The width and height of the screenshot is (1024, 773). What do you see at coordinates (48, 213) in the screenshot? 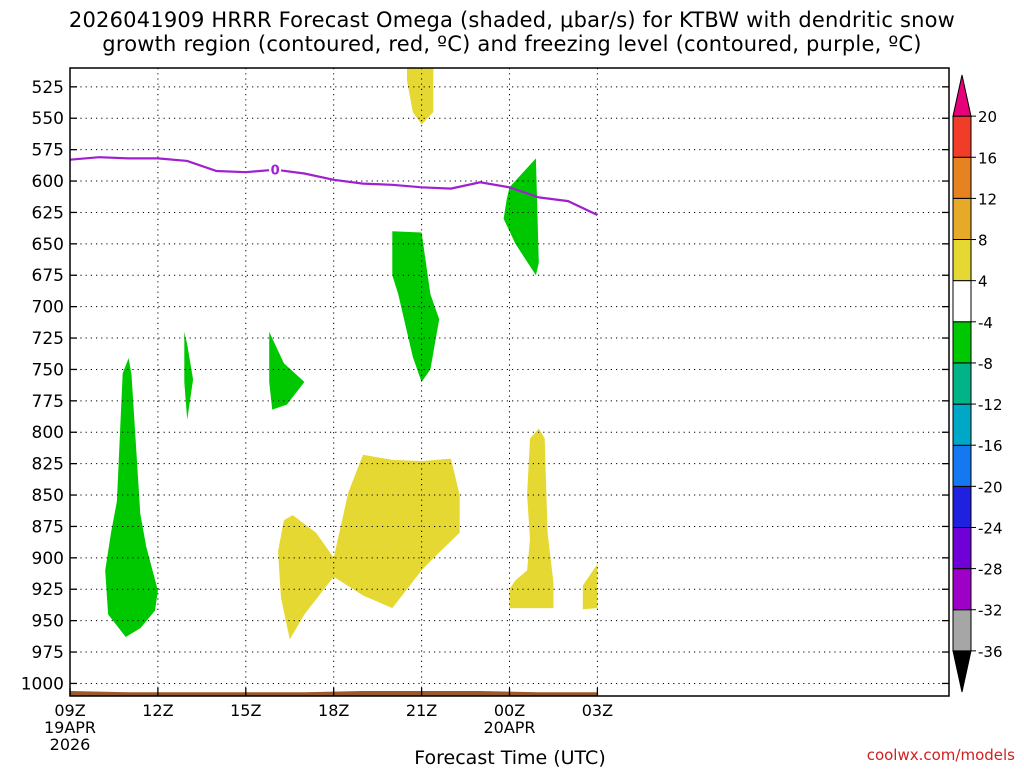
I see `y-tick-label-625: 625` at bounding box center [48, 213].